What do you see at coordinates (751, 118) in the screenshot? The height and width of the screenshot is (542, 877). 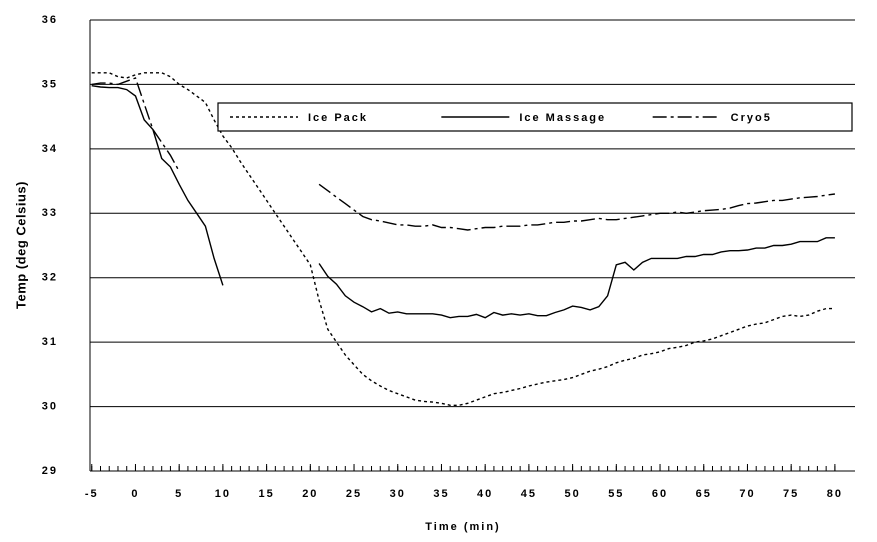 I see `legend-label: Cryo5` at bounding box center [751, 118].